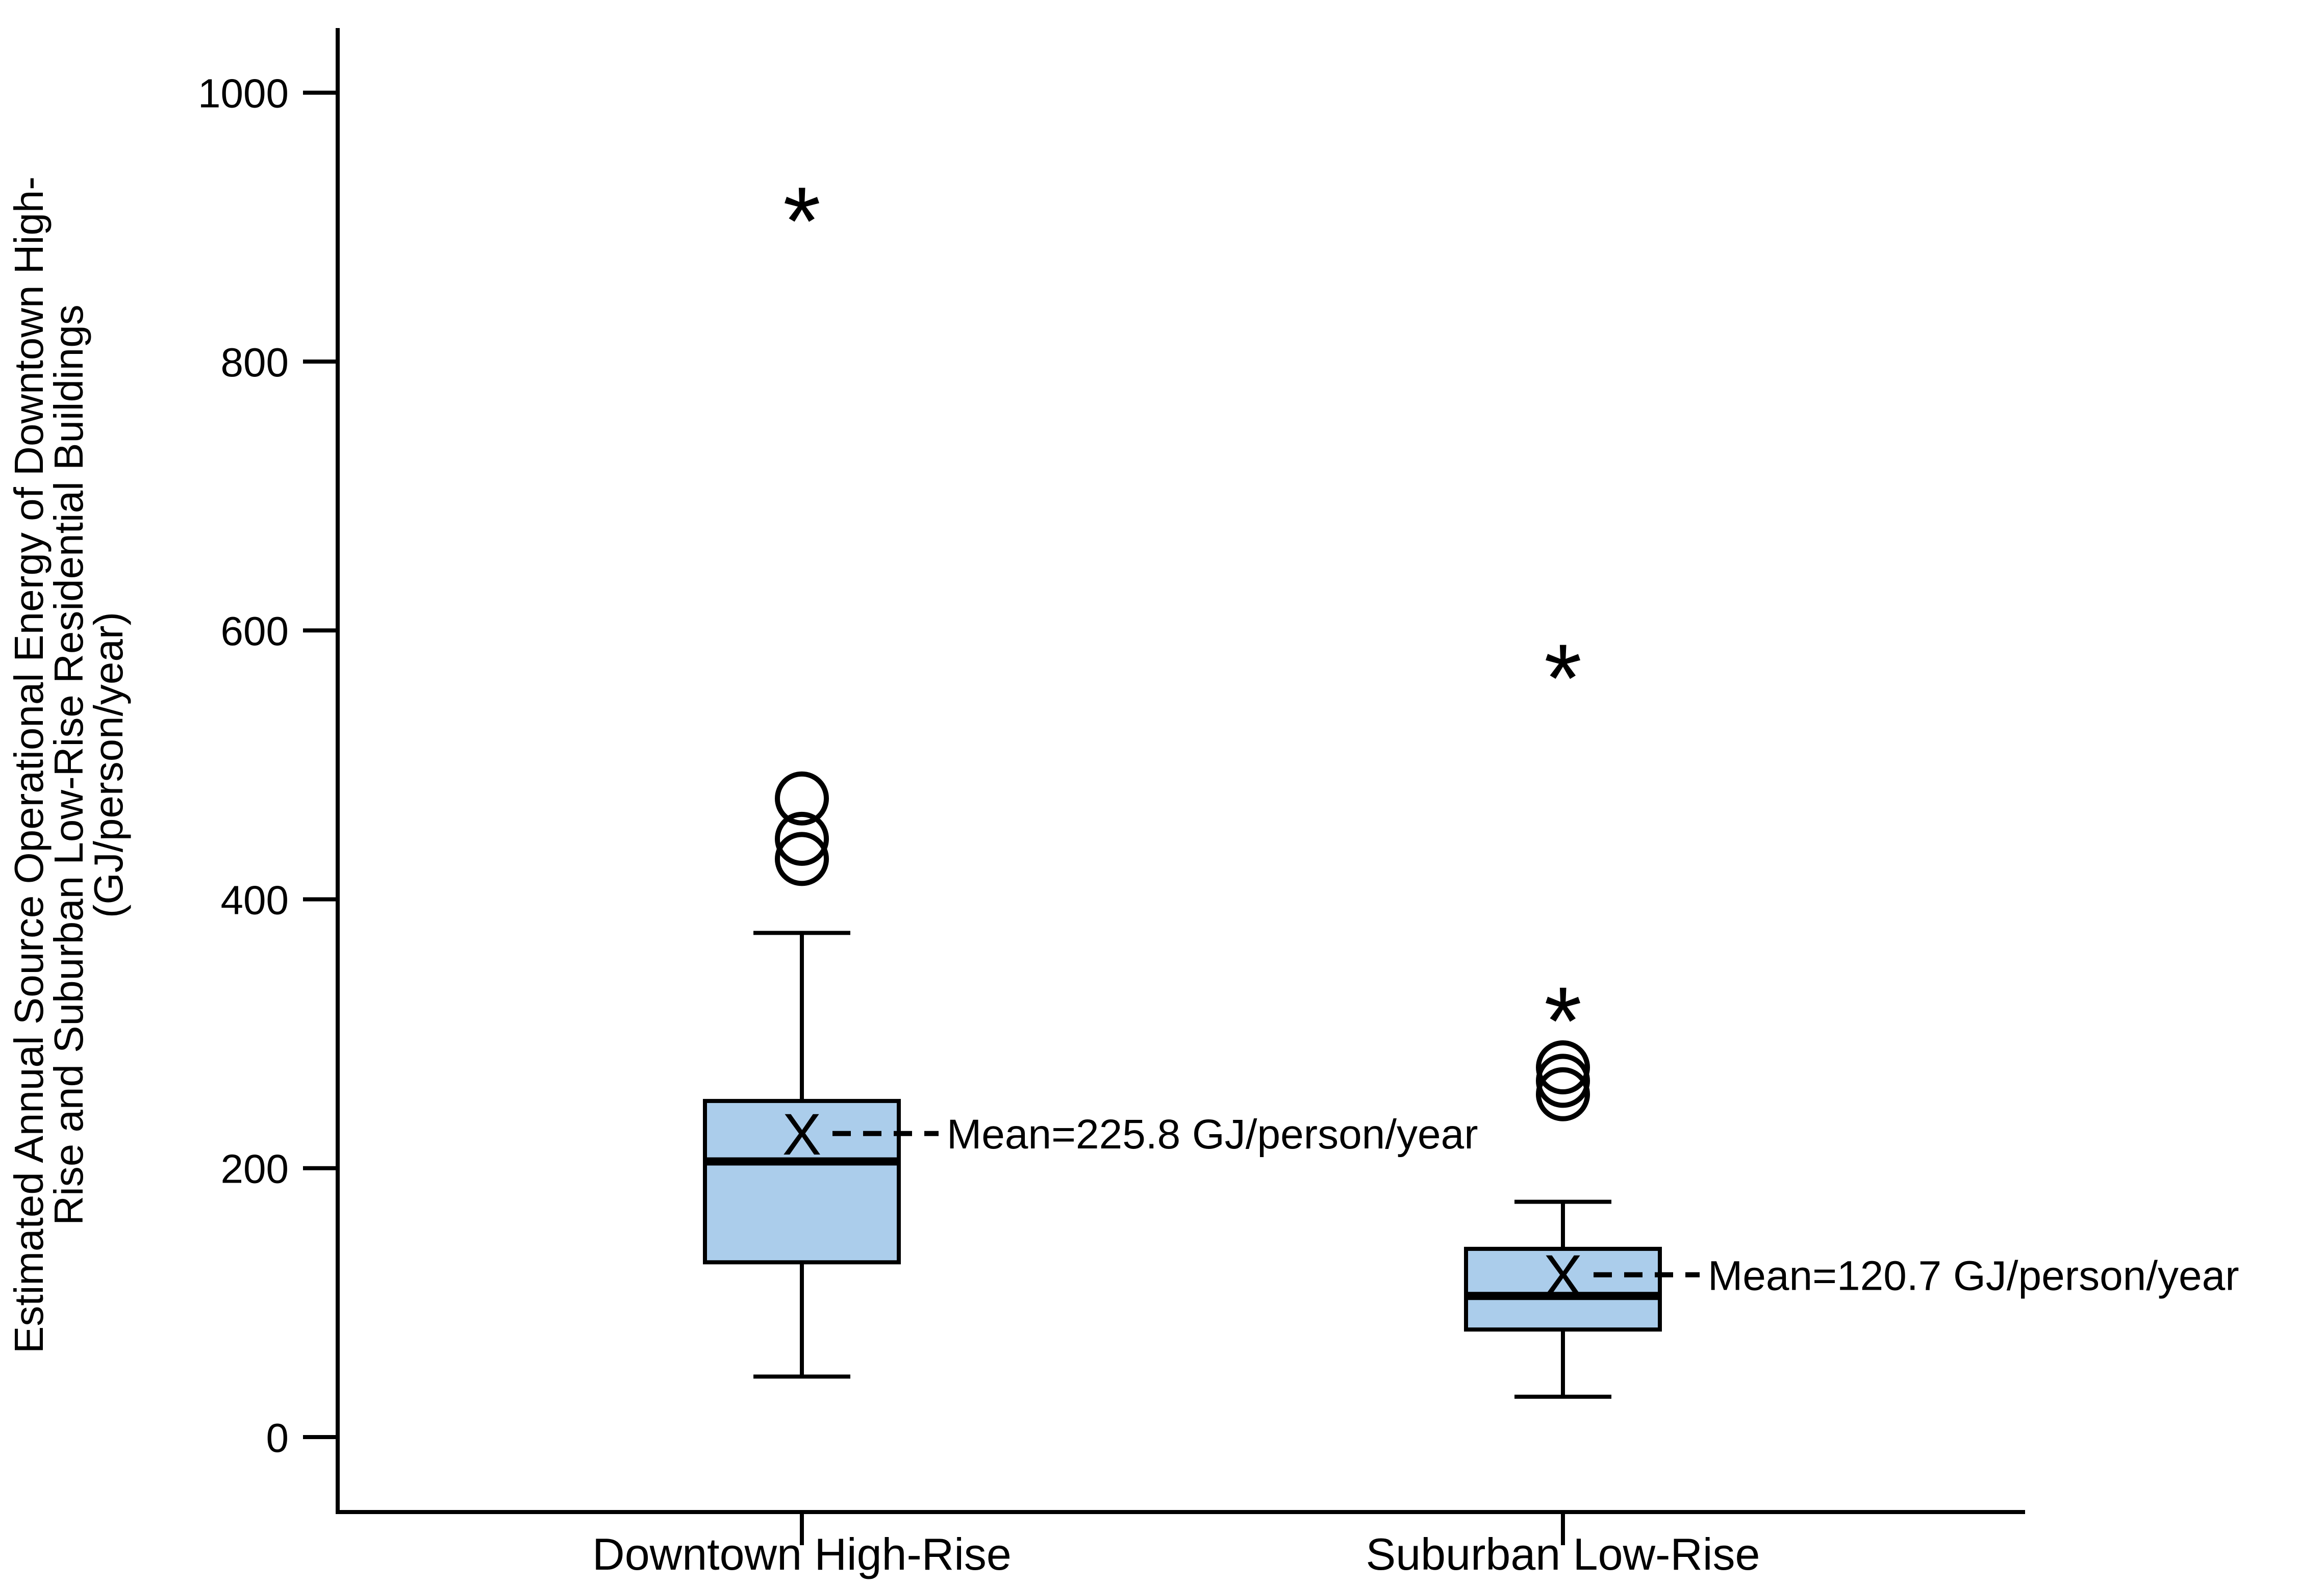 The image size is (2324, 1587). I want to click on x-category-label: Downtown High-Rise, so click(802, 1554).